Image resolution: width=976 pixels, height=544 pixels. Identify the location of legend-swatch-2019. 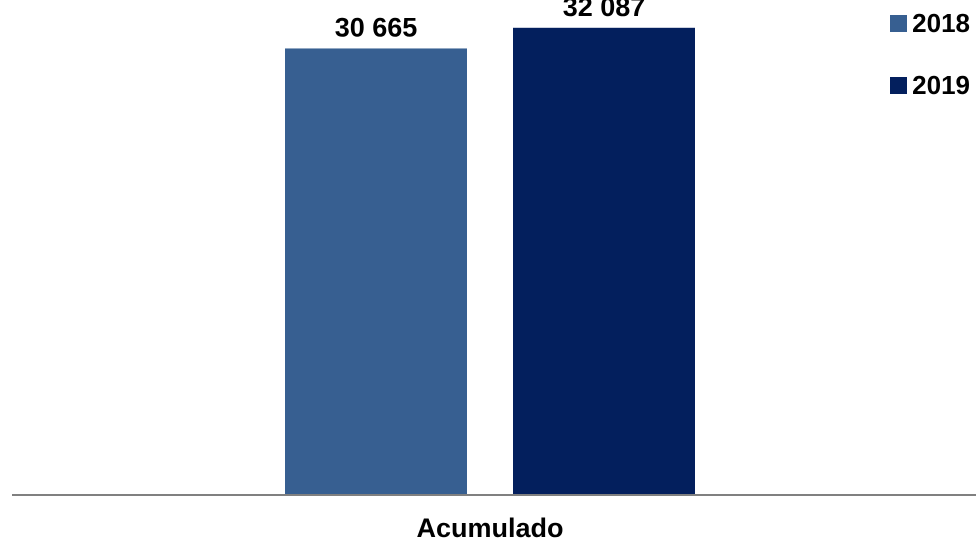
(899, 85).